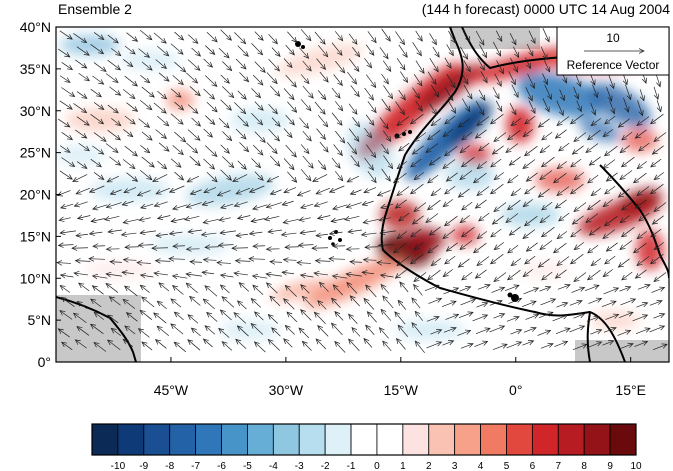 This screenshot has width=673, height=471. Describe the element at coordinates (221, 466) in the screenshot. I see `colorbar-label: -6` at that location.